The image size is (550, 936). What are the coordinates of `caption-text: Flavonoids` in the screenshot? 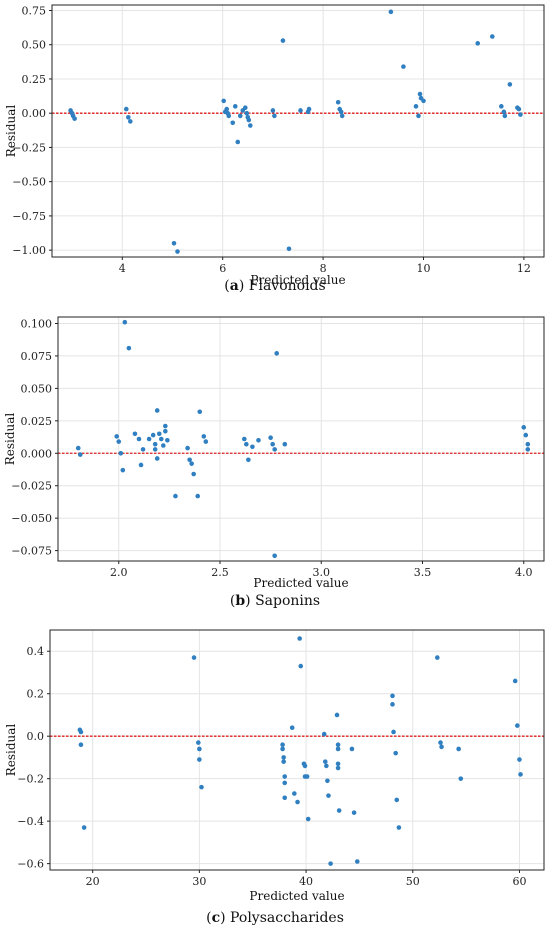 It's located at (287, 286).